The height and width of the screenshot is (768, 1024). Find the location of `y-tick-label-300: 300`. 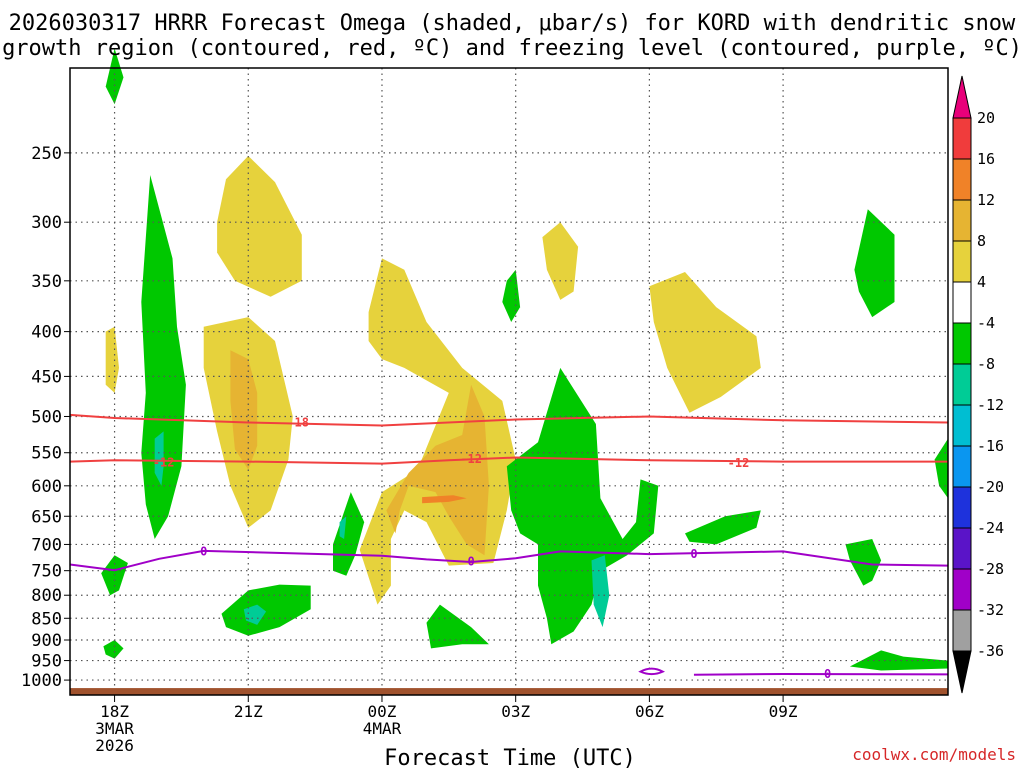

y-tick-label-300: 300 is located at coordinates (46, 223).